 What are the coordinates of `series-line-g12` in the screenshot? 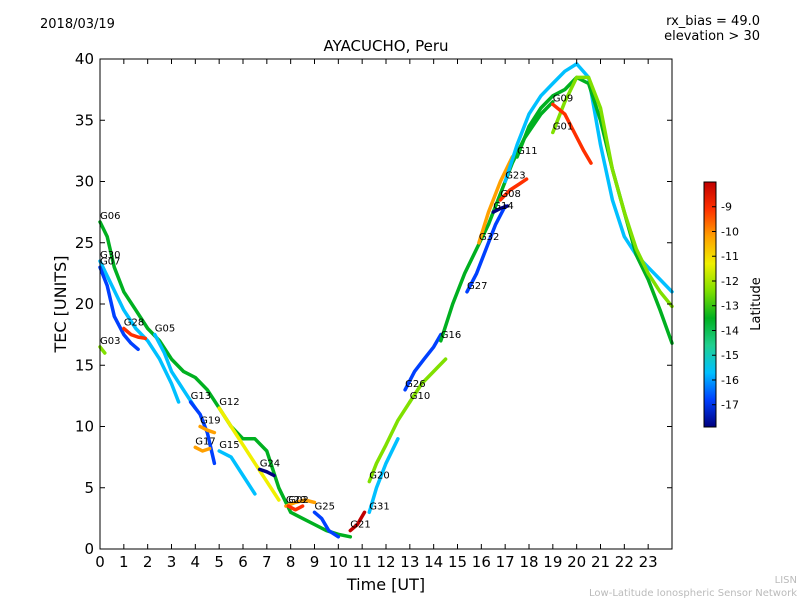 It's located at (249, 454).